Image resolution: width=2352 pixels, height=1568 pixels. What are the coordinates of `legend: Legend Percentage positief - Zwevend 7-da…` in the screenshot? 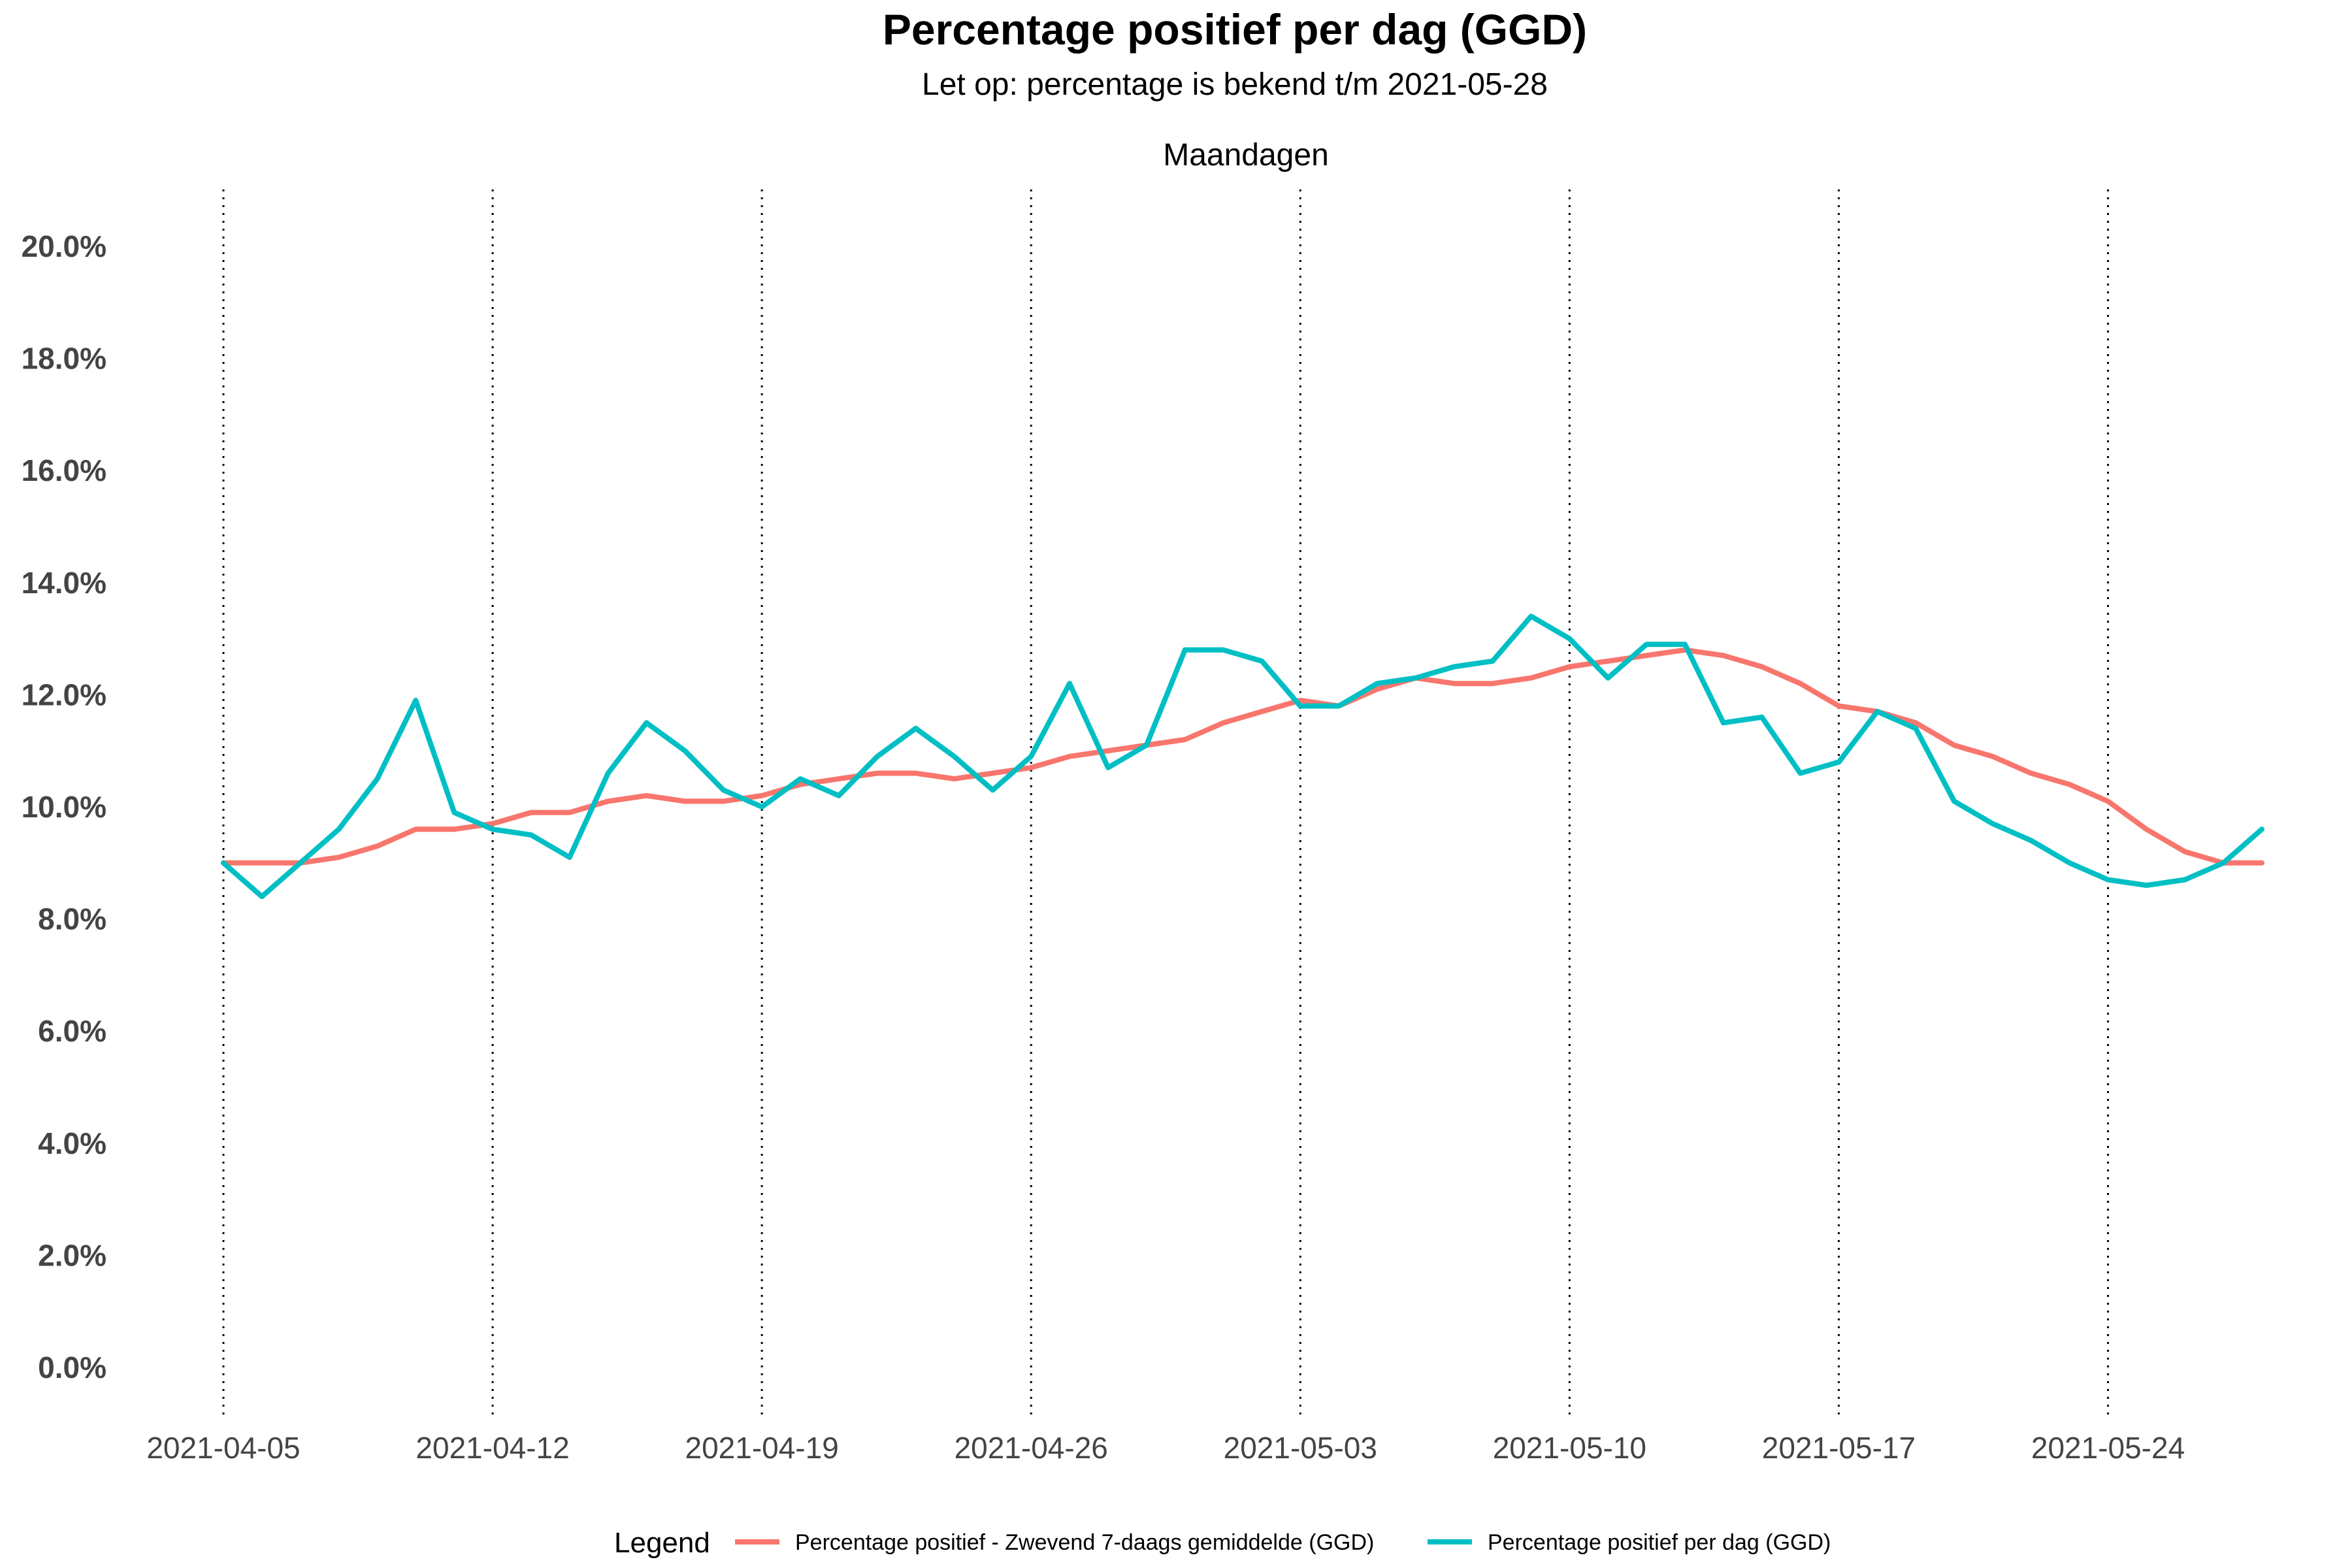 It's located at (1222, 1543).